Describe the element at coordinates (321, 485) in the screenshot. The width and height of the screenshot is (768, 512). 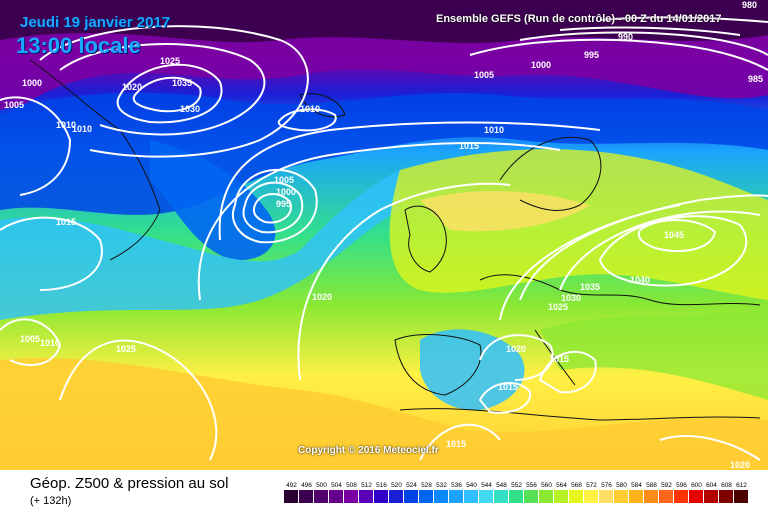
I see `legend-label: 500` at that location.